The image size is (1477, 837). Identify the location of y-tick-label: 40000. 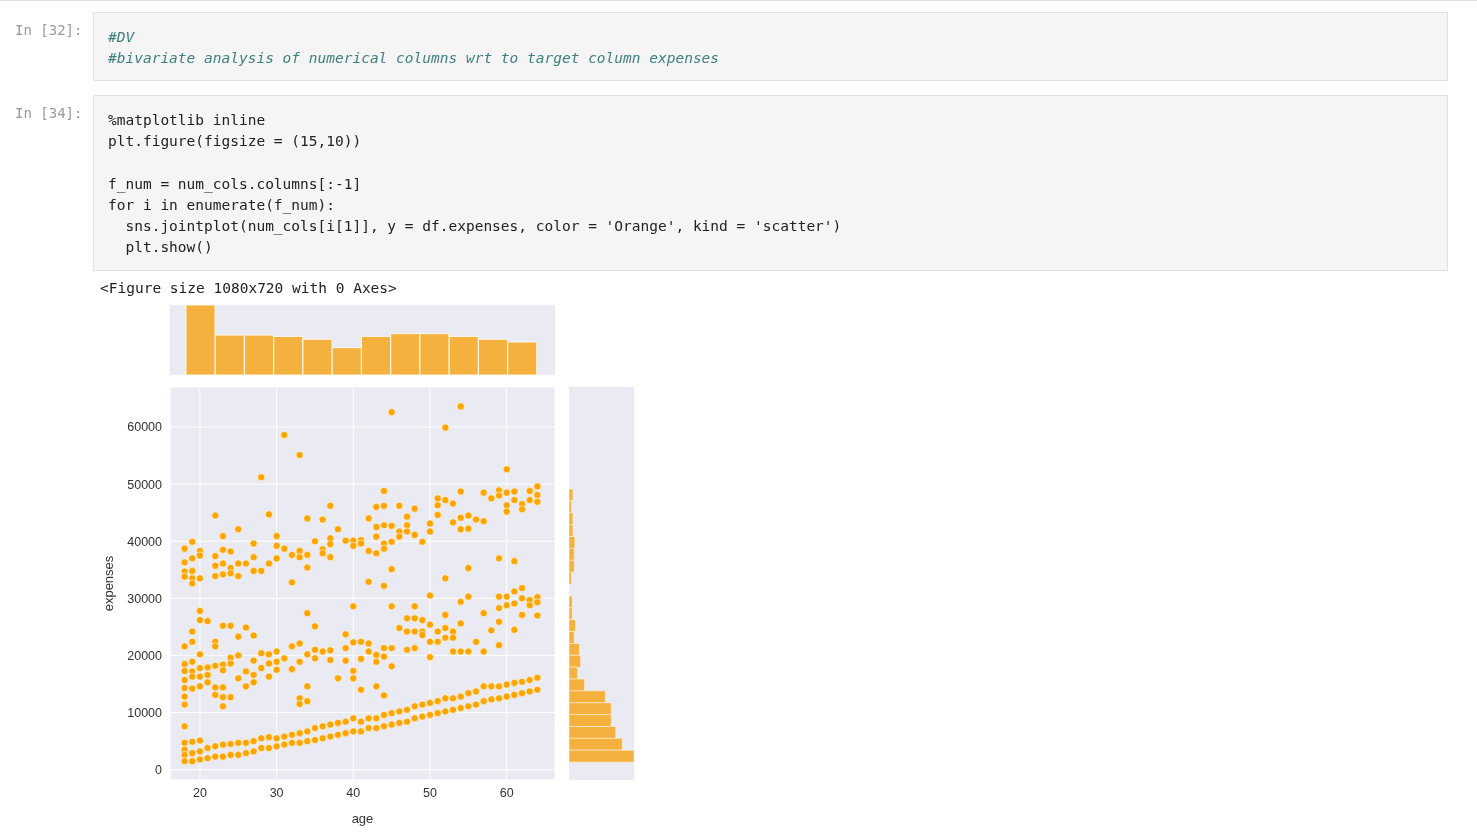
(145, 541).